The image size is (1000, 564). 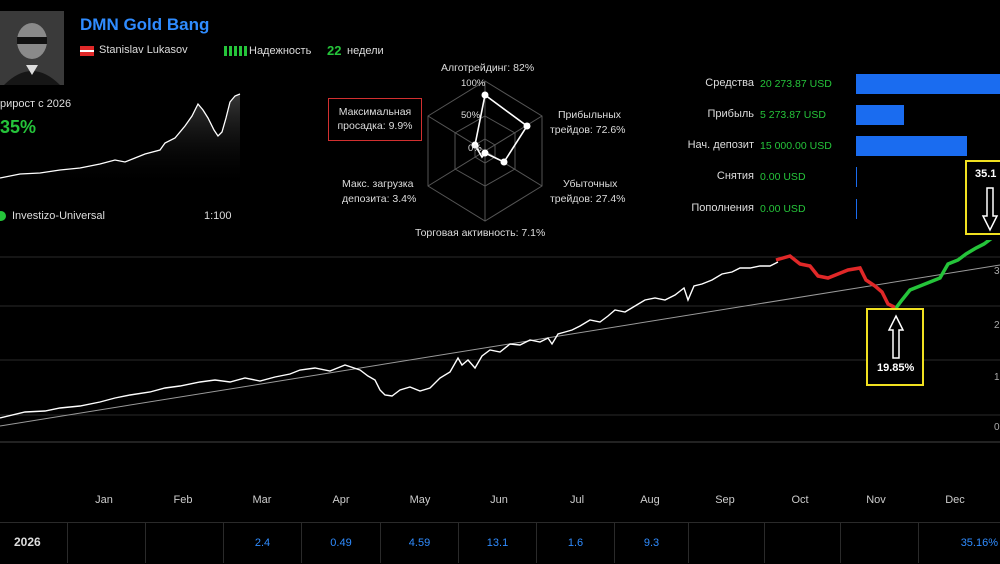 What do you see at coordinates (365, 51) in the screenshot?
I see `weeks-label: недели` at bounding box center [365, 51].